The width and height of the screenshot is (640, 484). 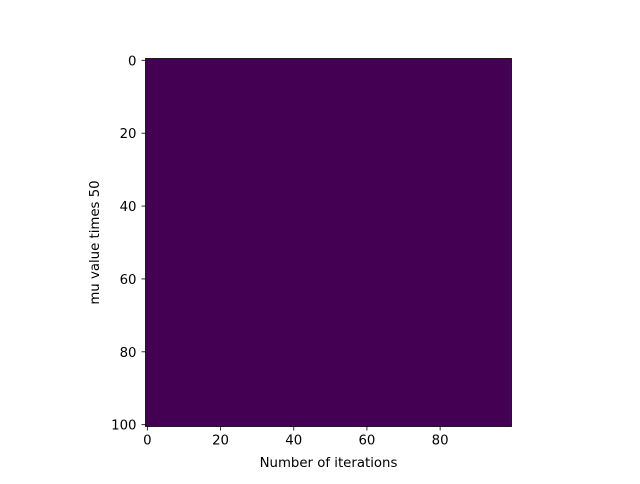 What do you see at coordinates (128, 207) in the screenshot?
I see `y-tick-label: 40` at bounding box center [128, 207].